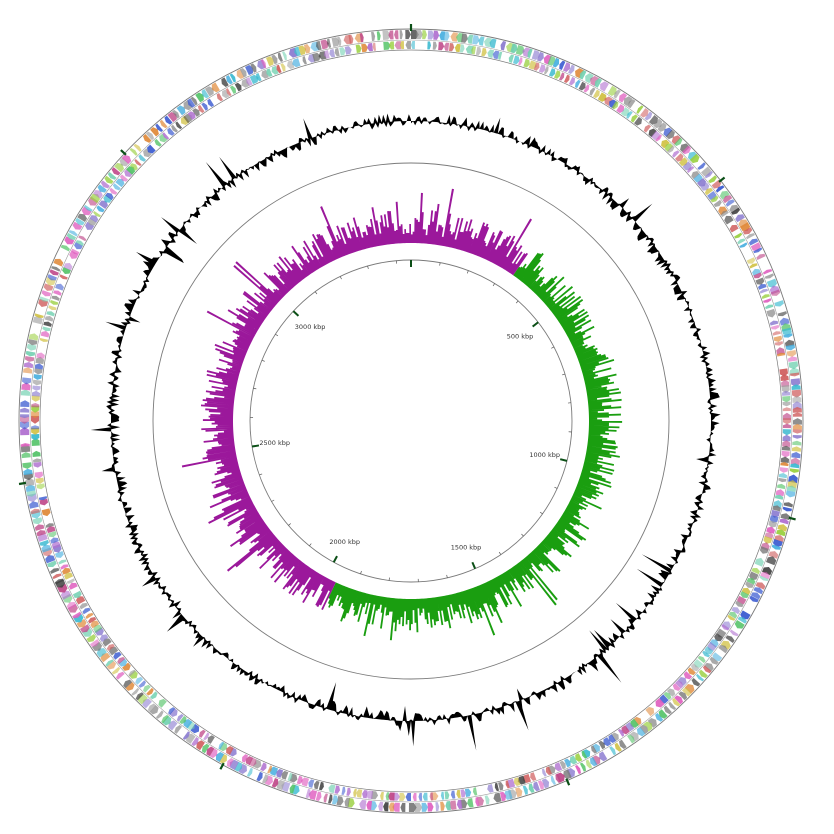 This screenshot has width=834, height=834. What do you see at coordinates (568, 782) in the screenshot?
I see `outer-major-tick` at bounding box center [568, 782].